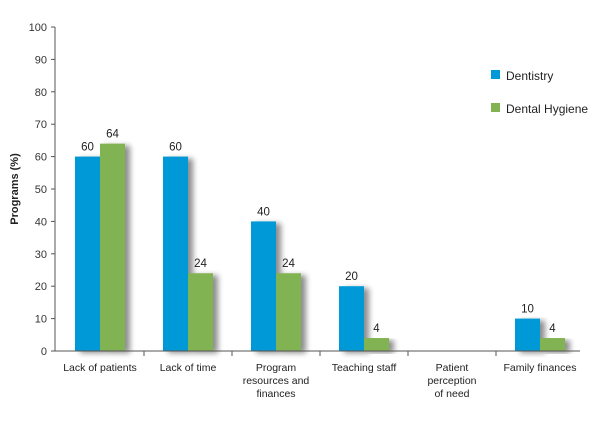 This screenshot has height=436, width=600. What do you see at coordinates (275, 394) in the screenshot?
I see `x-category-label: finances` at bounding box center [275, 394].